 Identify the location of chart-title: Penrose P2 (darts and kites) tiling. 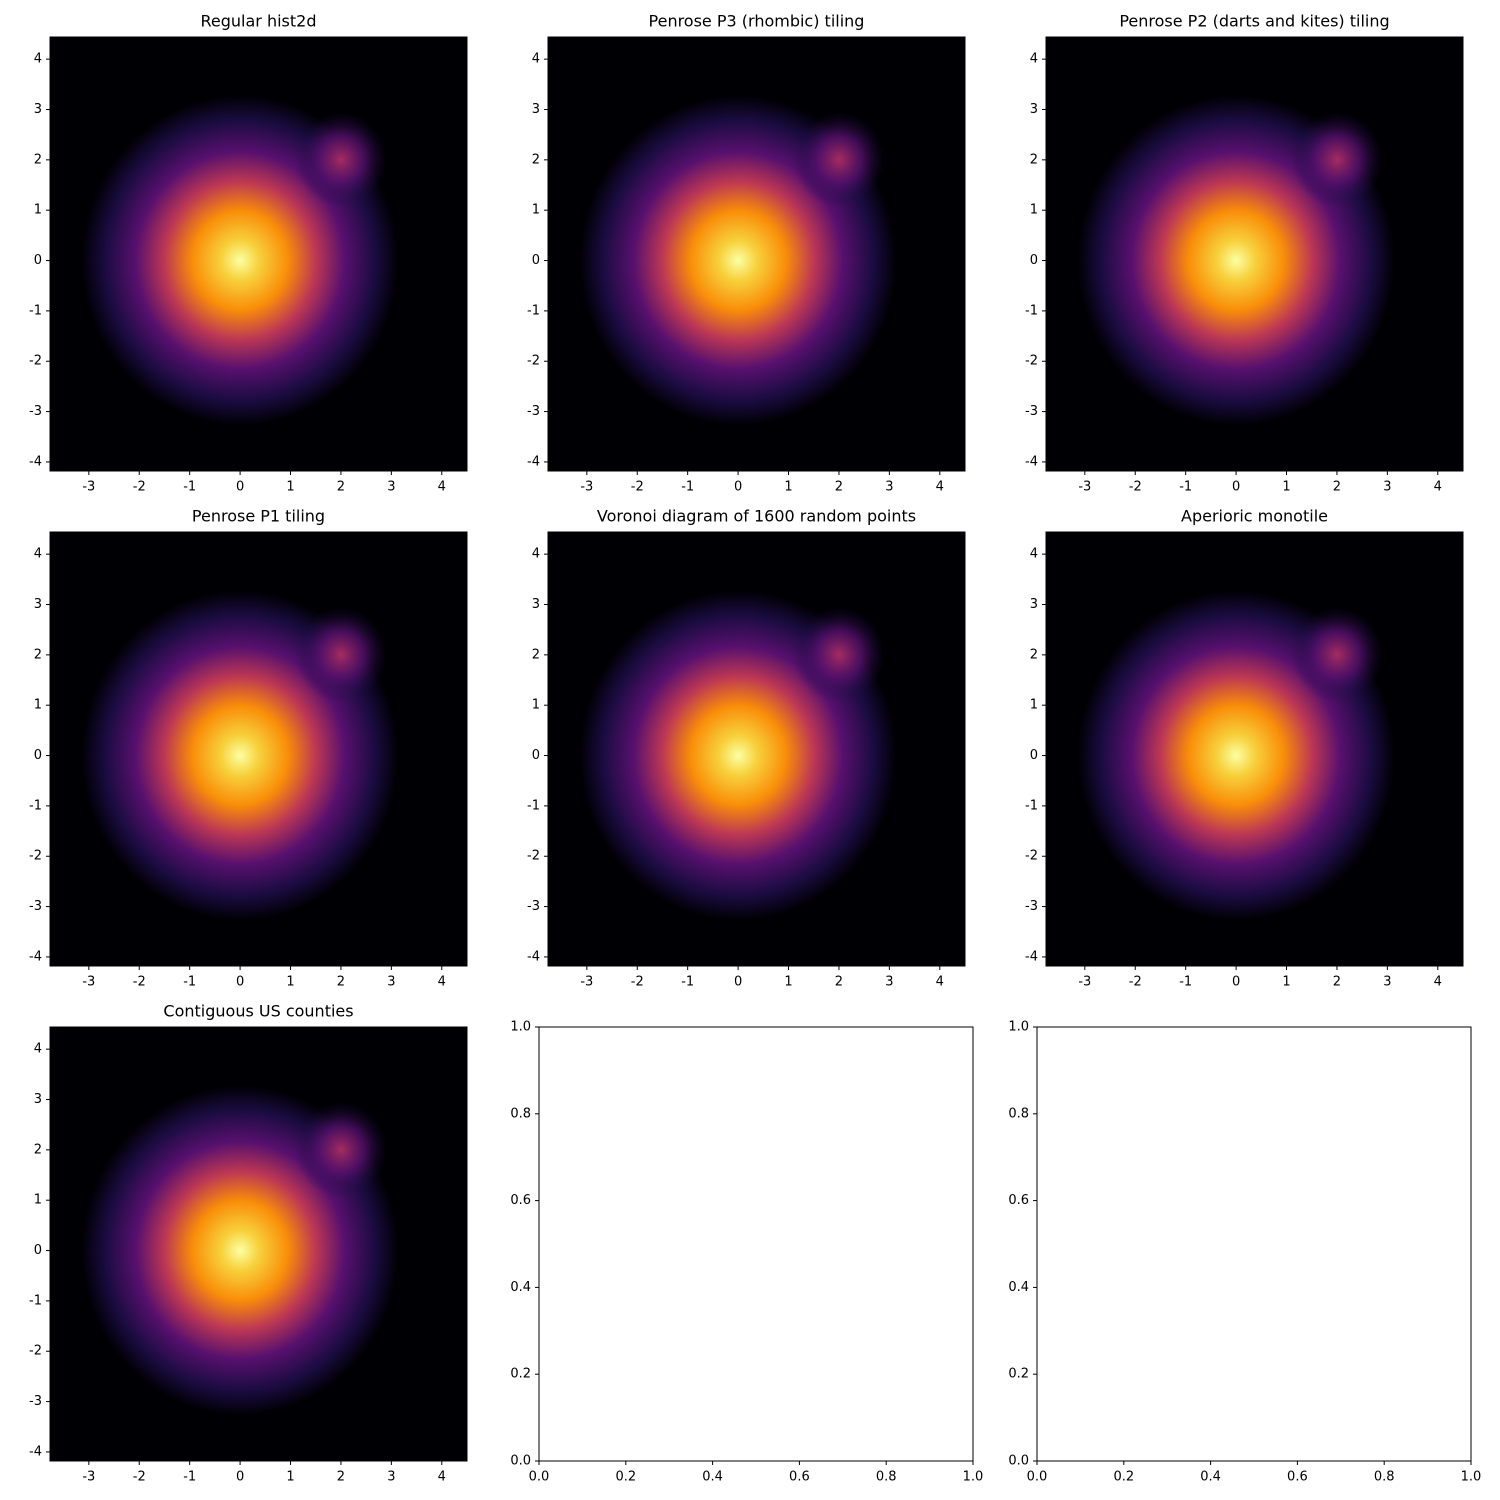
(1254, 21).